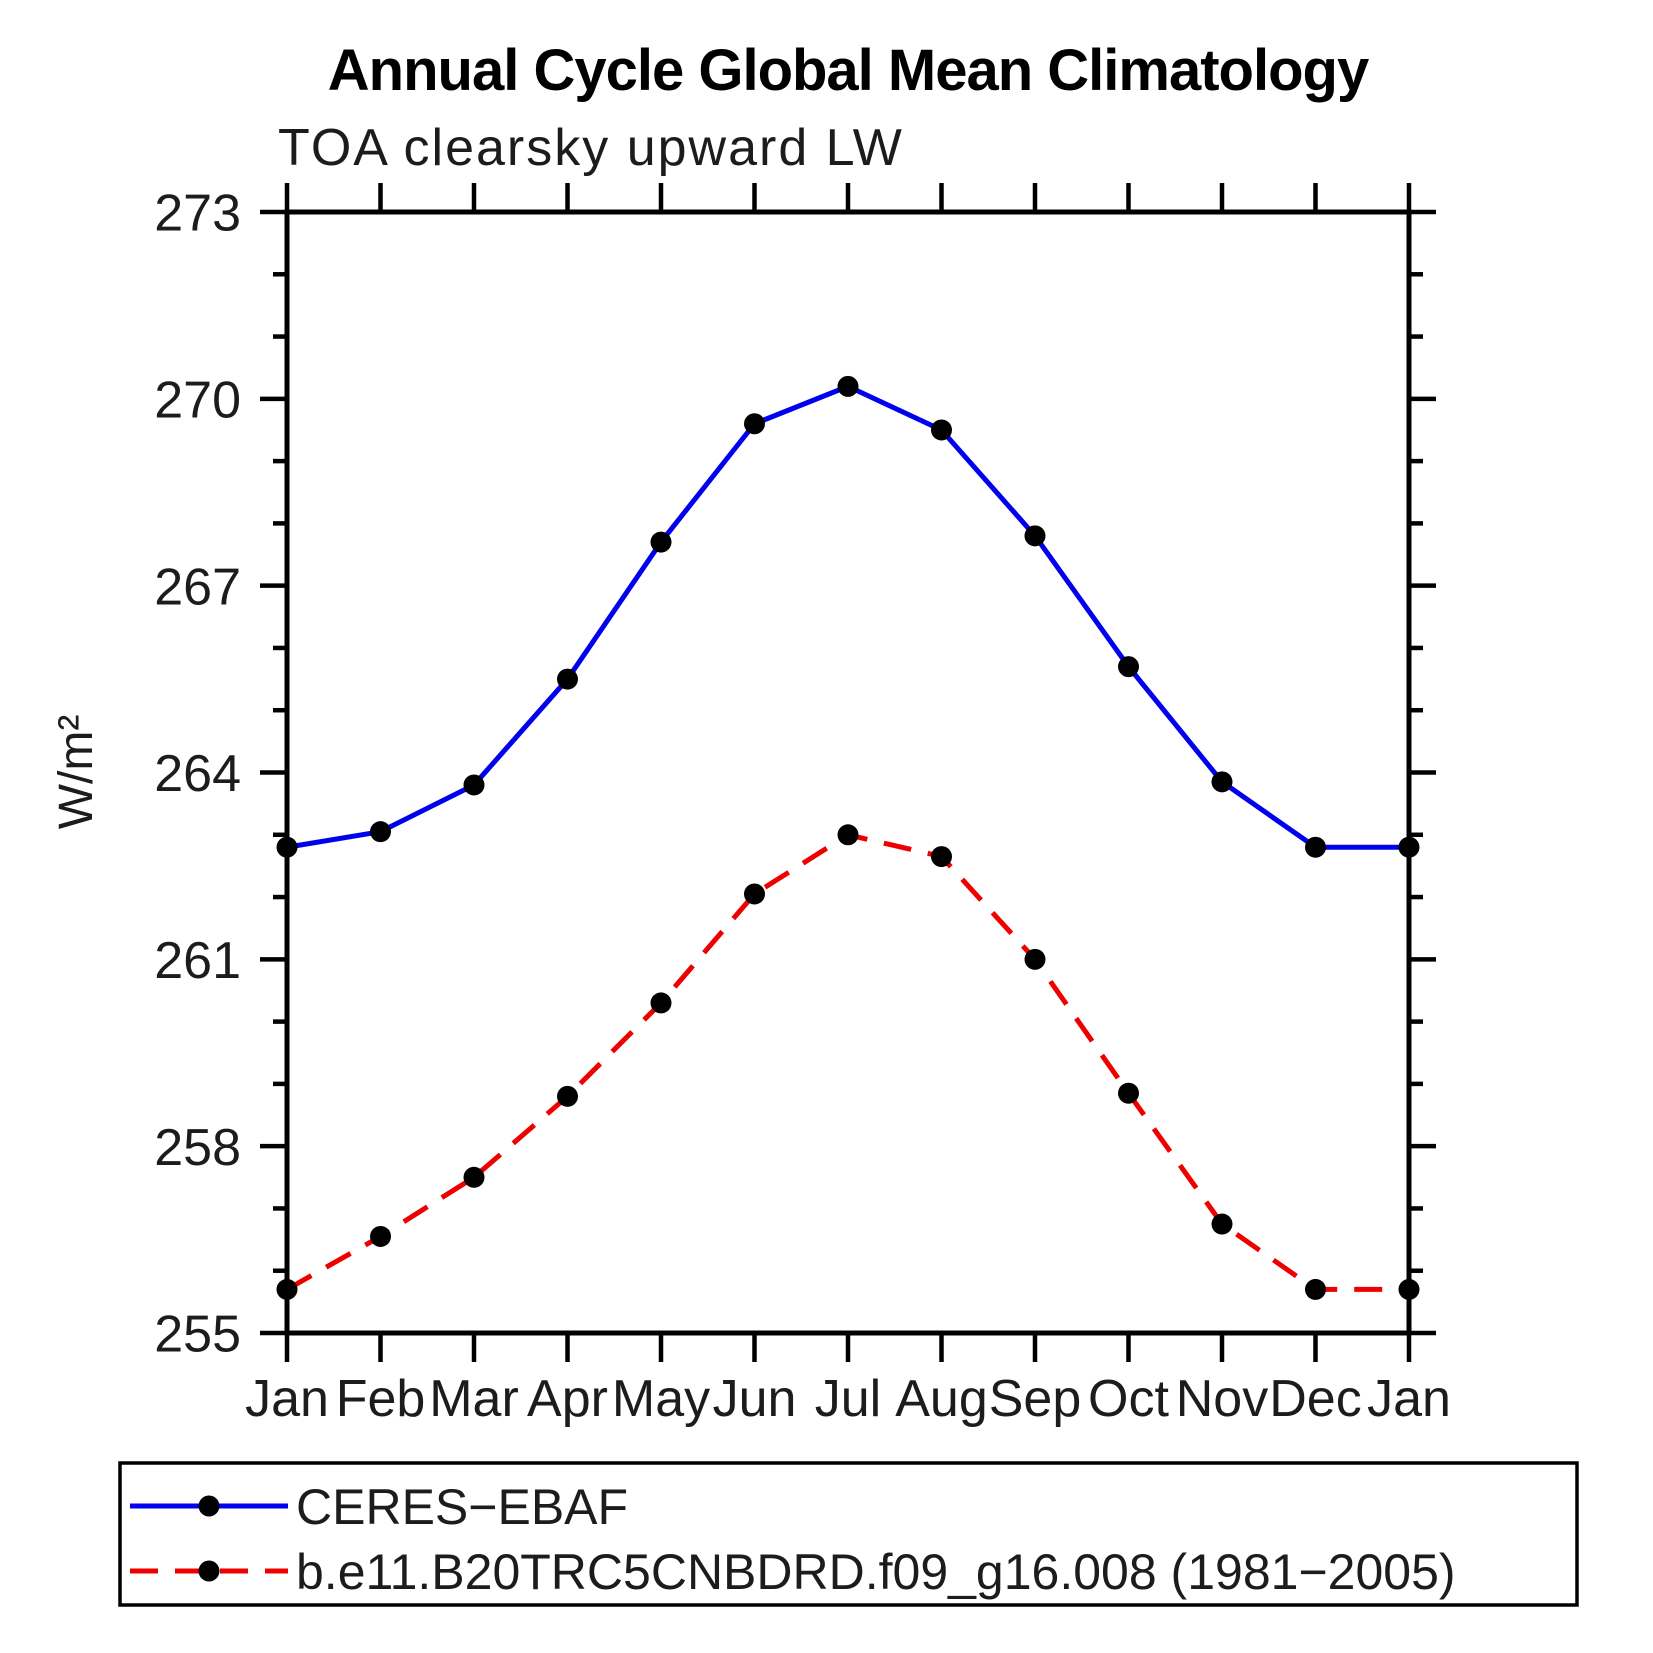  I want to click on x-tick-label: Sep, so click(1035, 1399).